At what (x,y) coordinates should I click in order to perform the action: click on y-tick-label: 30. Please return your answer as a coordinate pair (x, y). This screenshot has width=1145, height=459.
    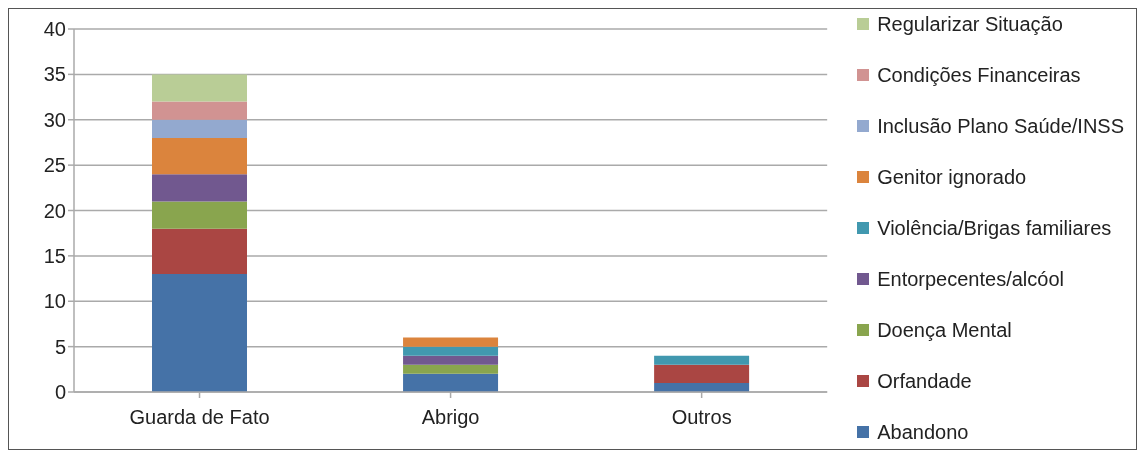
    Looking at the image, I should click on (54, 119).